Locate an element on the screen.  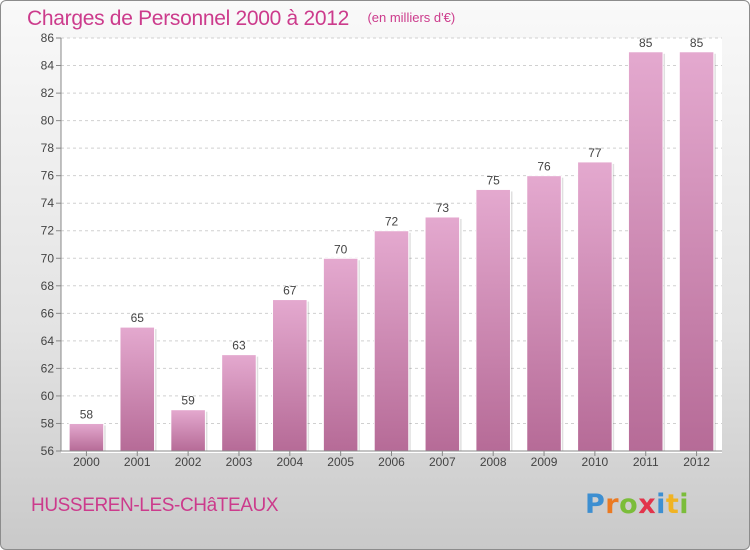
bar-value-label: 59 is located at coordinates (188, 401).